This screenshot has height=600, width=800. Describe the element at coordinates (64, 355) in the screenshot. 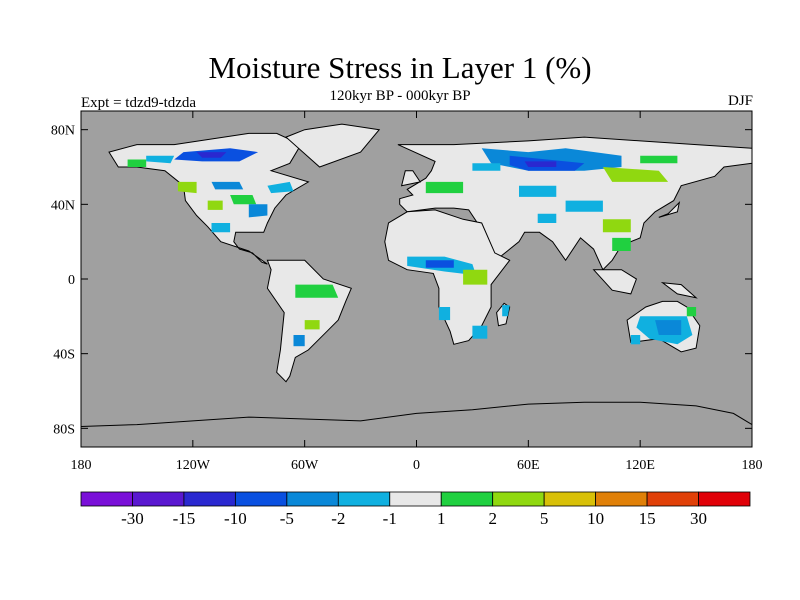

I see `lat-label: 40S` at that location.